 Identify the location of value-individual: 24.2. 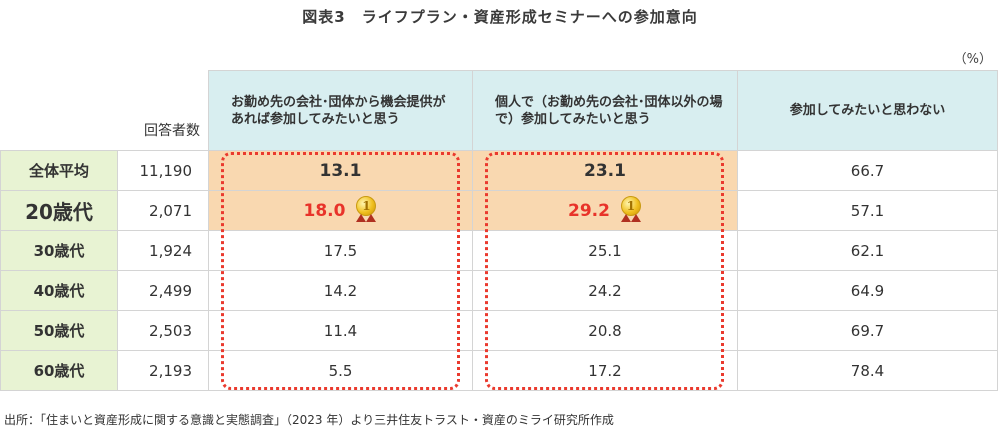
(605, 290).